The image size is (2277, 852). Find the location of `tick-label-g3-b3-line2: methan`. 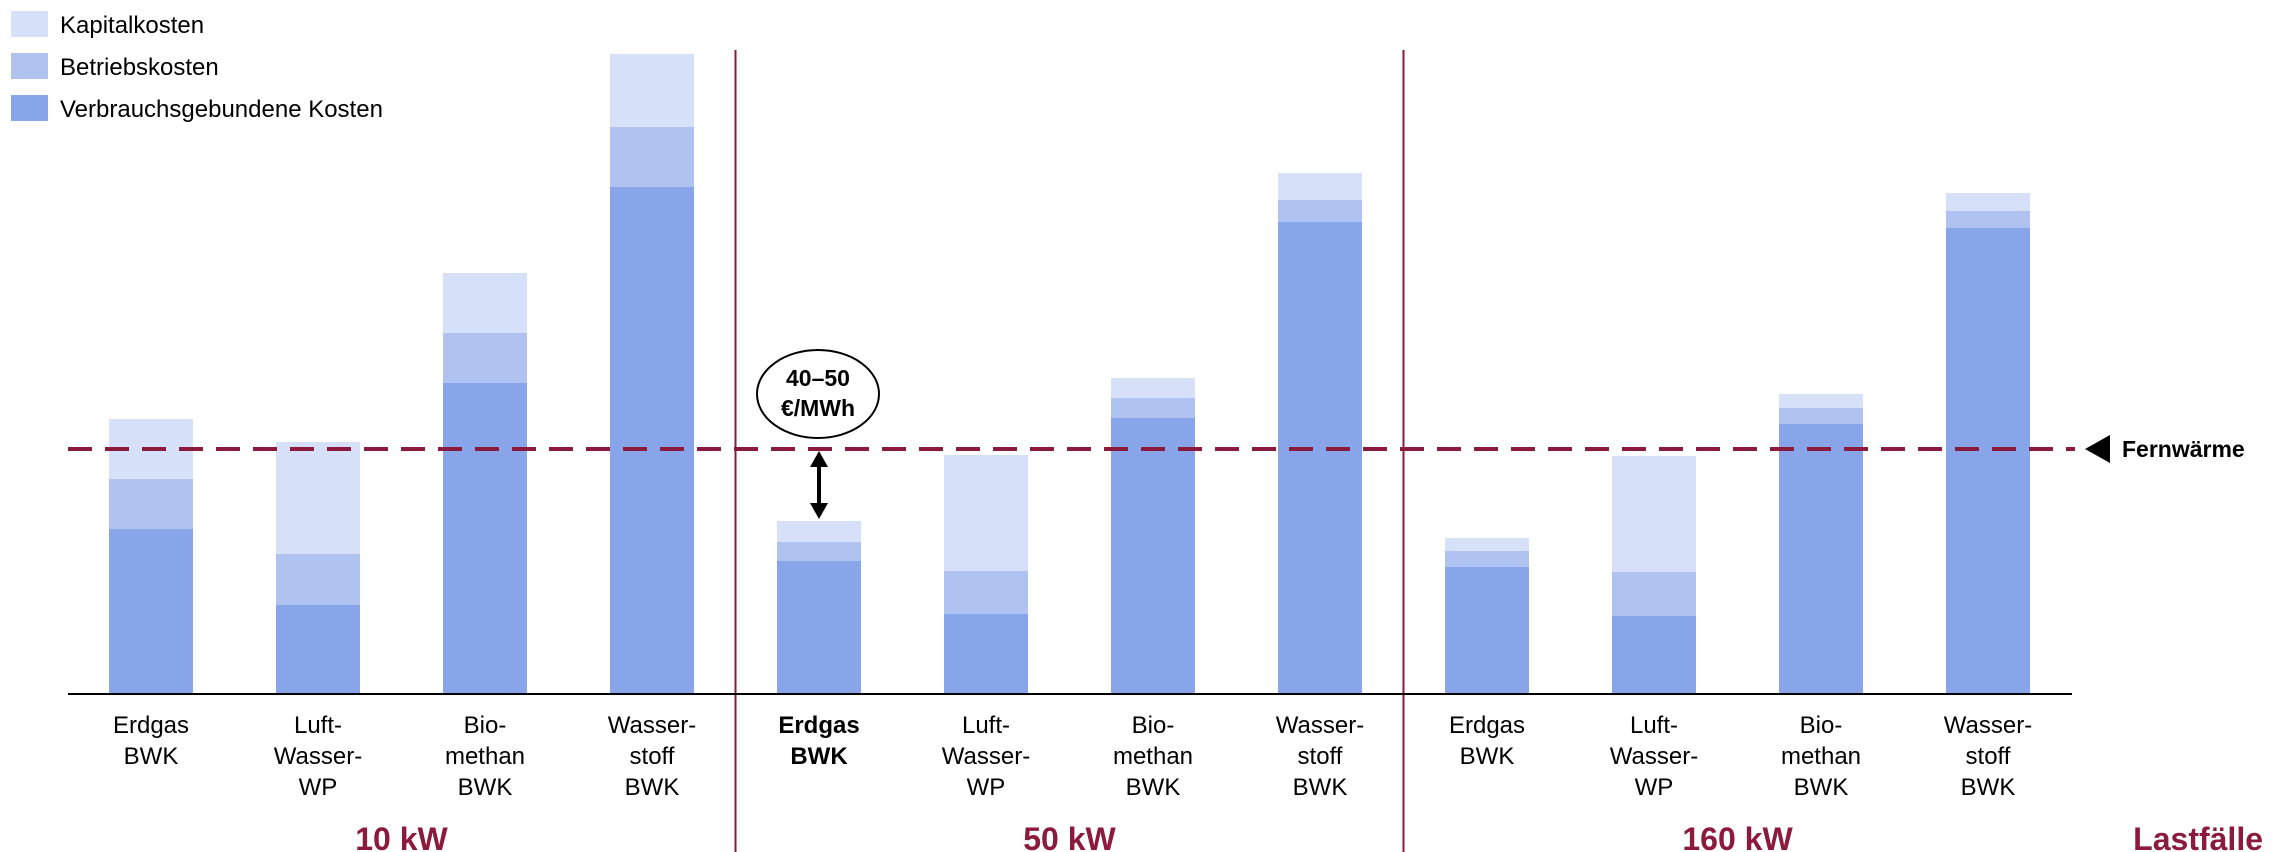

tick-label-g3-b3-line2: methan is located at coordinates (1821, 756).